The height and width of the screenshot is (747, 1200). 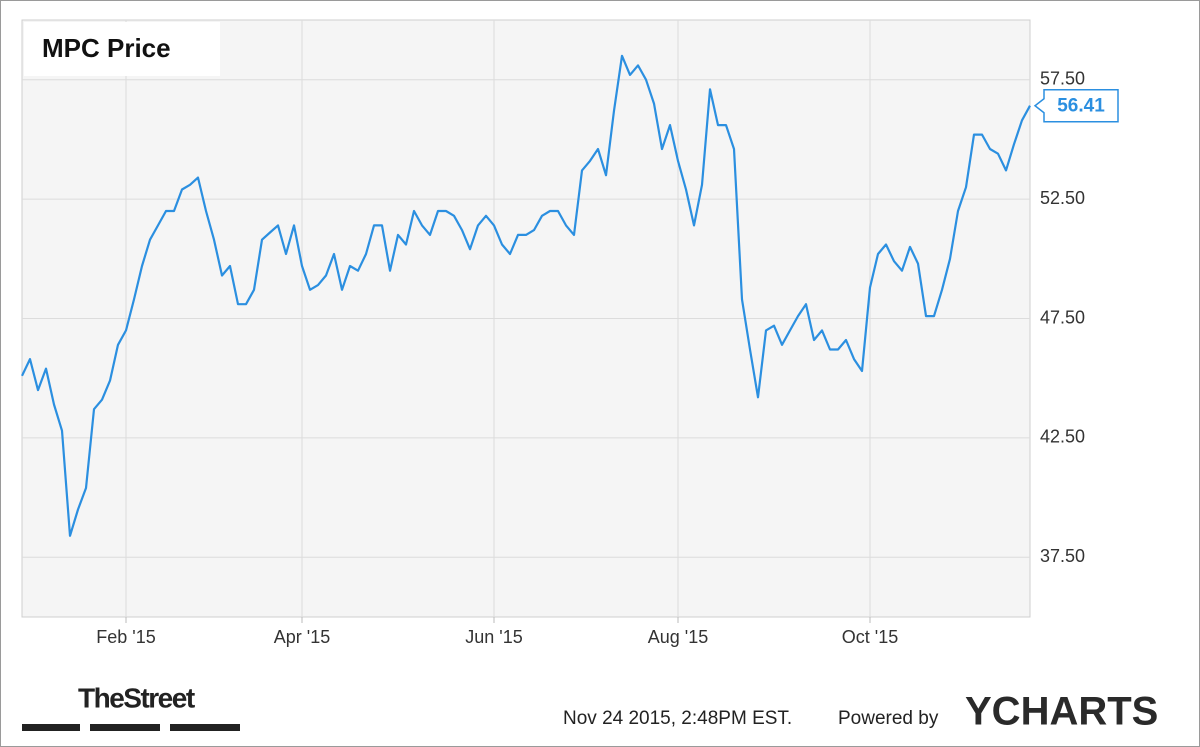 I want to click on x-tick-label: Apr '15, so click(x=302, y=637).